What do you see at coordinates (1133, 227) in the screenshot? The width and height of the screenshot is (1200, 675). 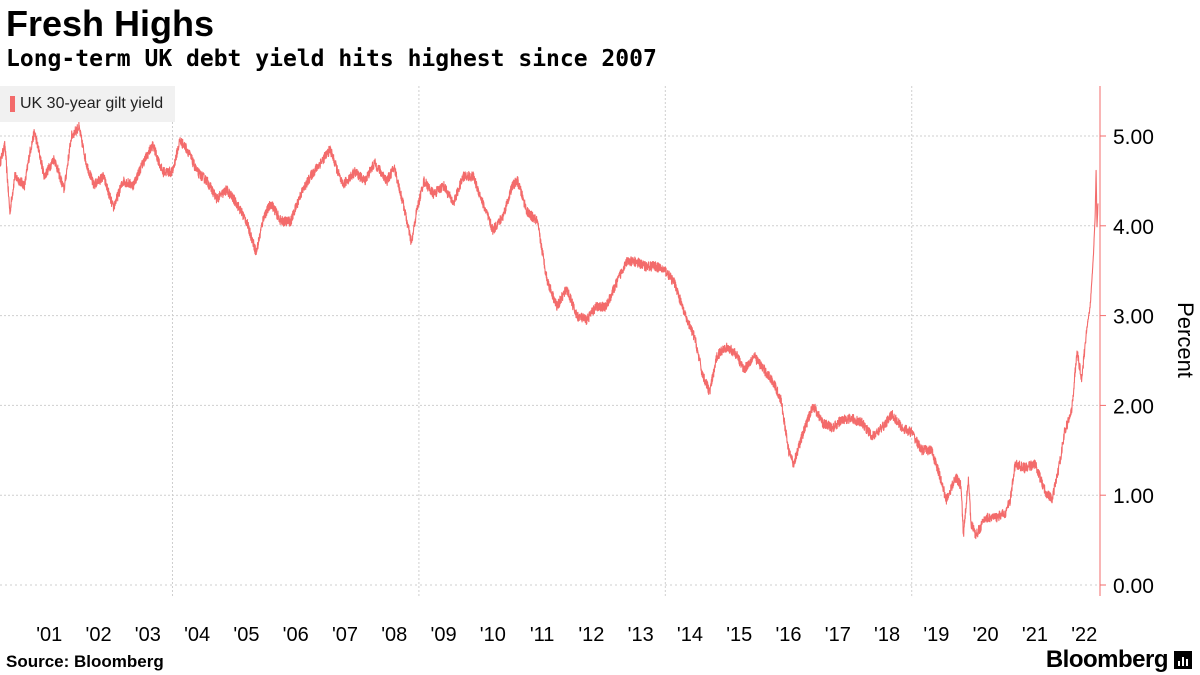 I see `y-tick-label: 4.00` at bounding box center [1133, 227].